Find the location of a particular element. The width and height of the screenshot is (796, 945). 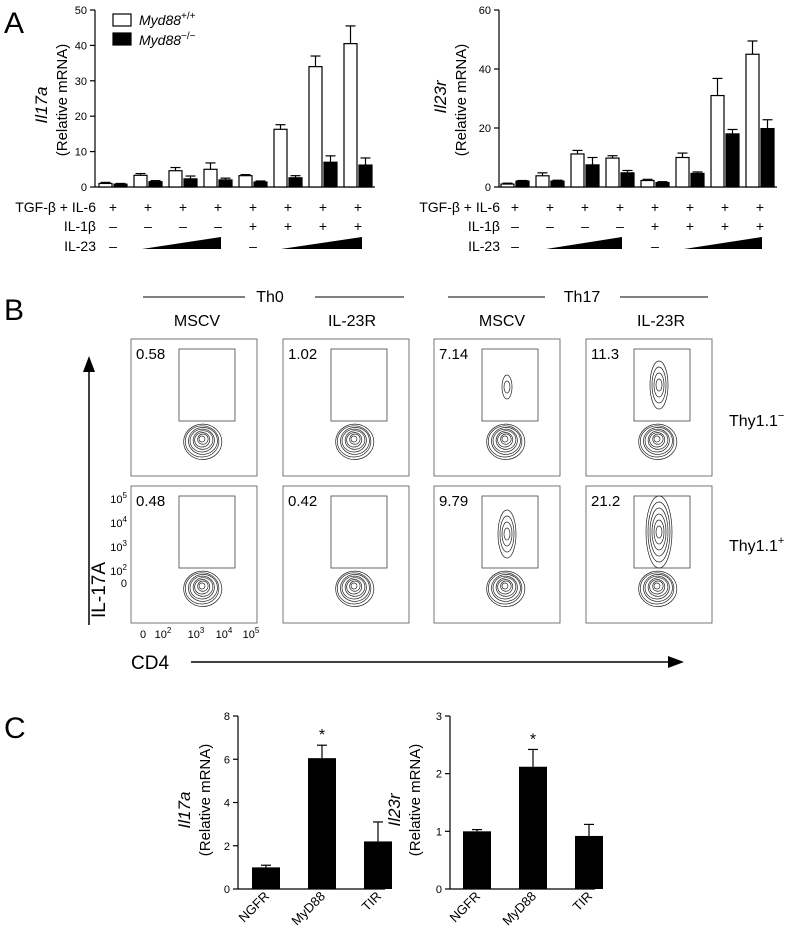

flow-gate-r0-c2 is located at coordinates (510, 385).